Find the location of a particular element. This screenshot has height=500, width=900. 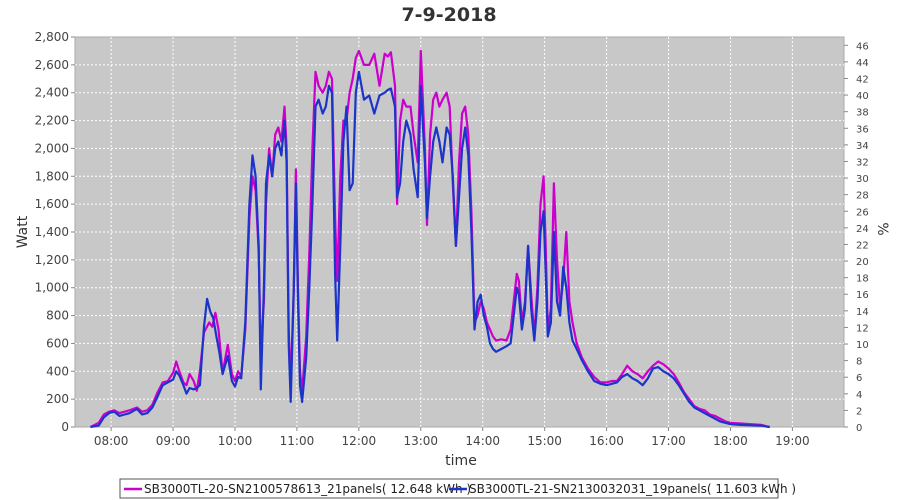

y-tick-label: 0 is located at coordinates (65, 427).